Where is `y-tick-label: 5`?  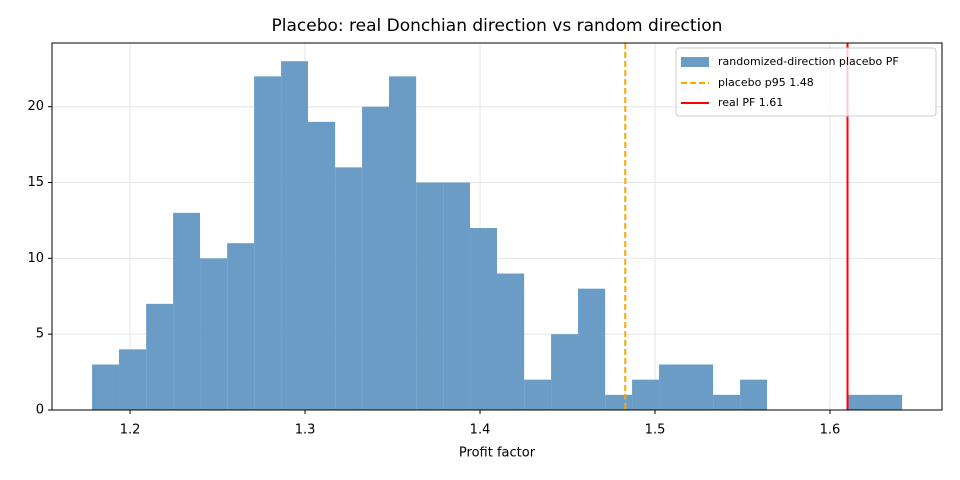
y-tick-label: 5 is located at coordinates (40, 334).